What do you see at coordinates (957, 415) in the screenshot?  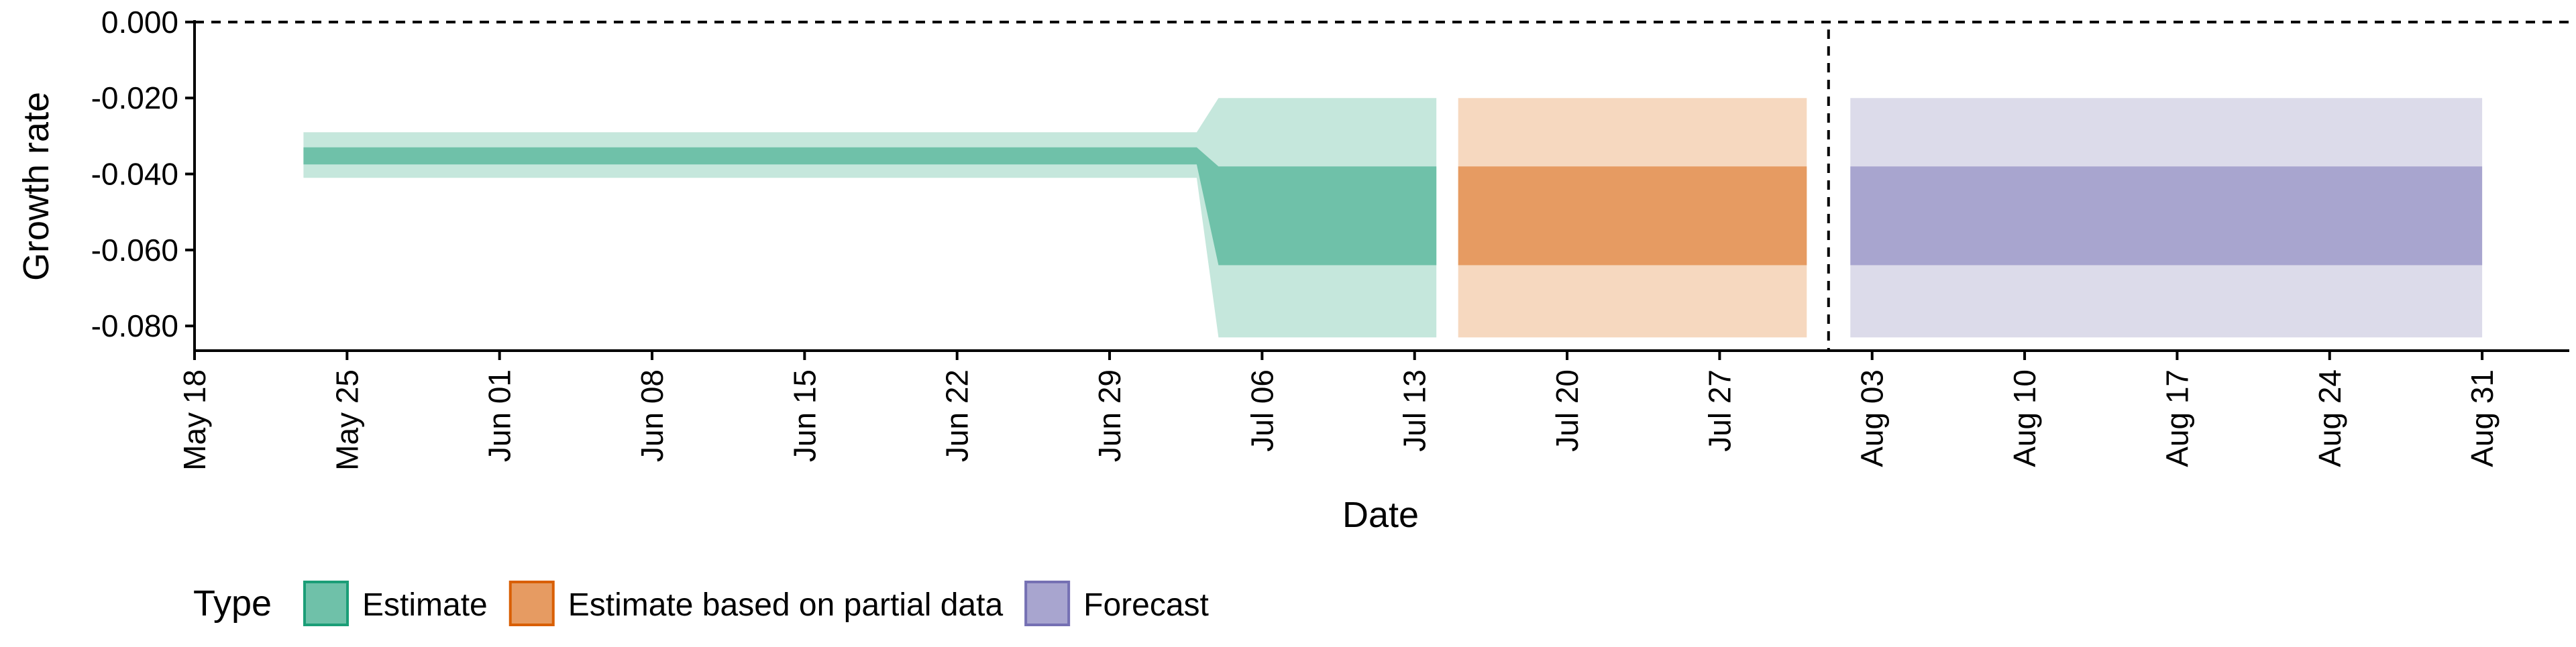 I see `x-tick-label: Jun 22` at bounding box center [957, 415].